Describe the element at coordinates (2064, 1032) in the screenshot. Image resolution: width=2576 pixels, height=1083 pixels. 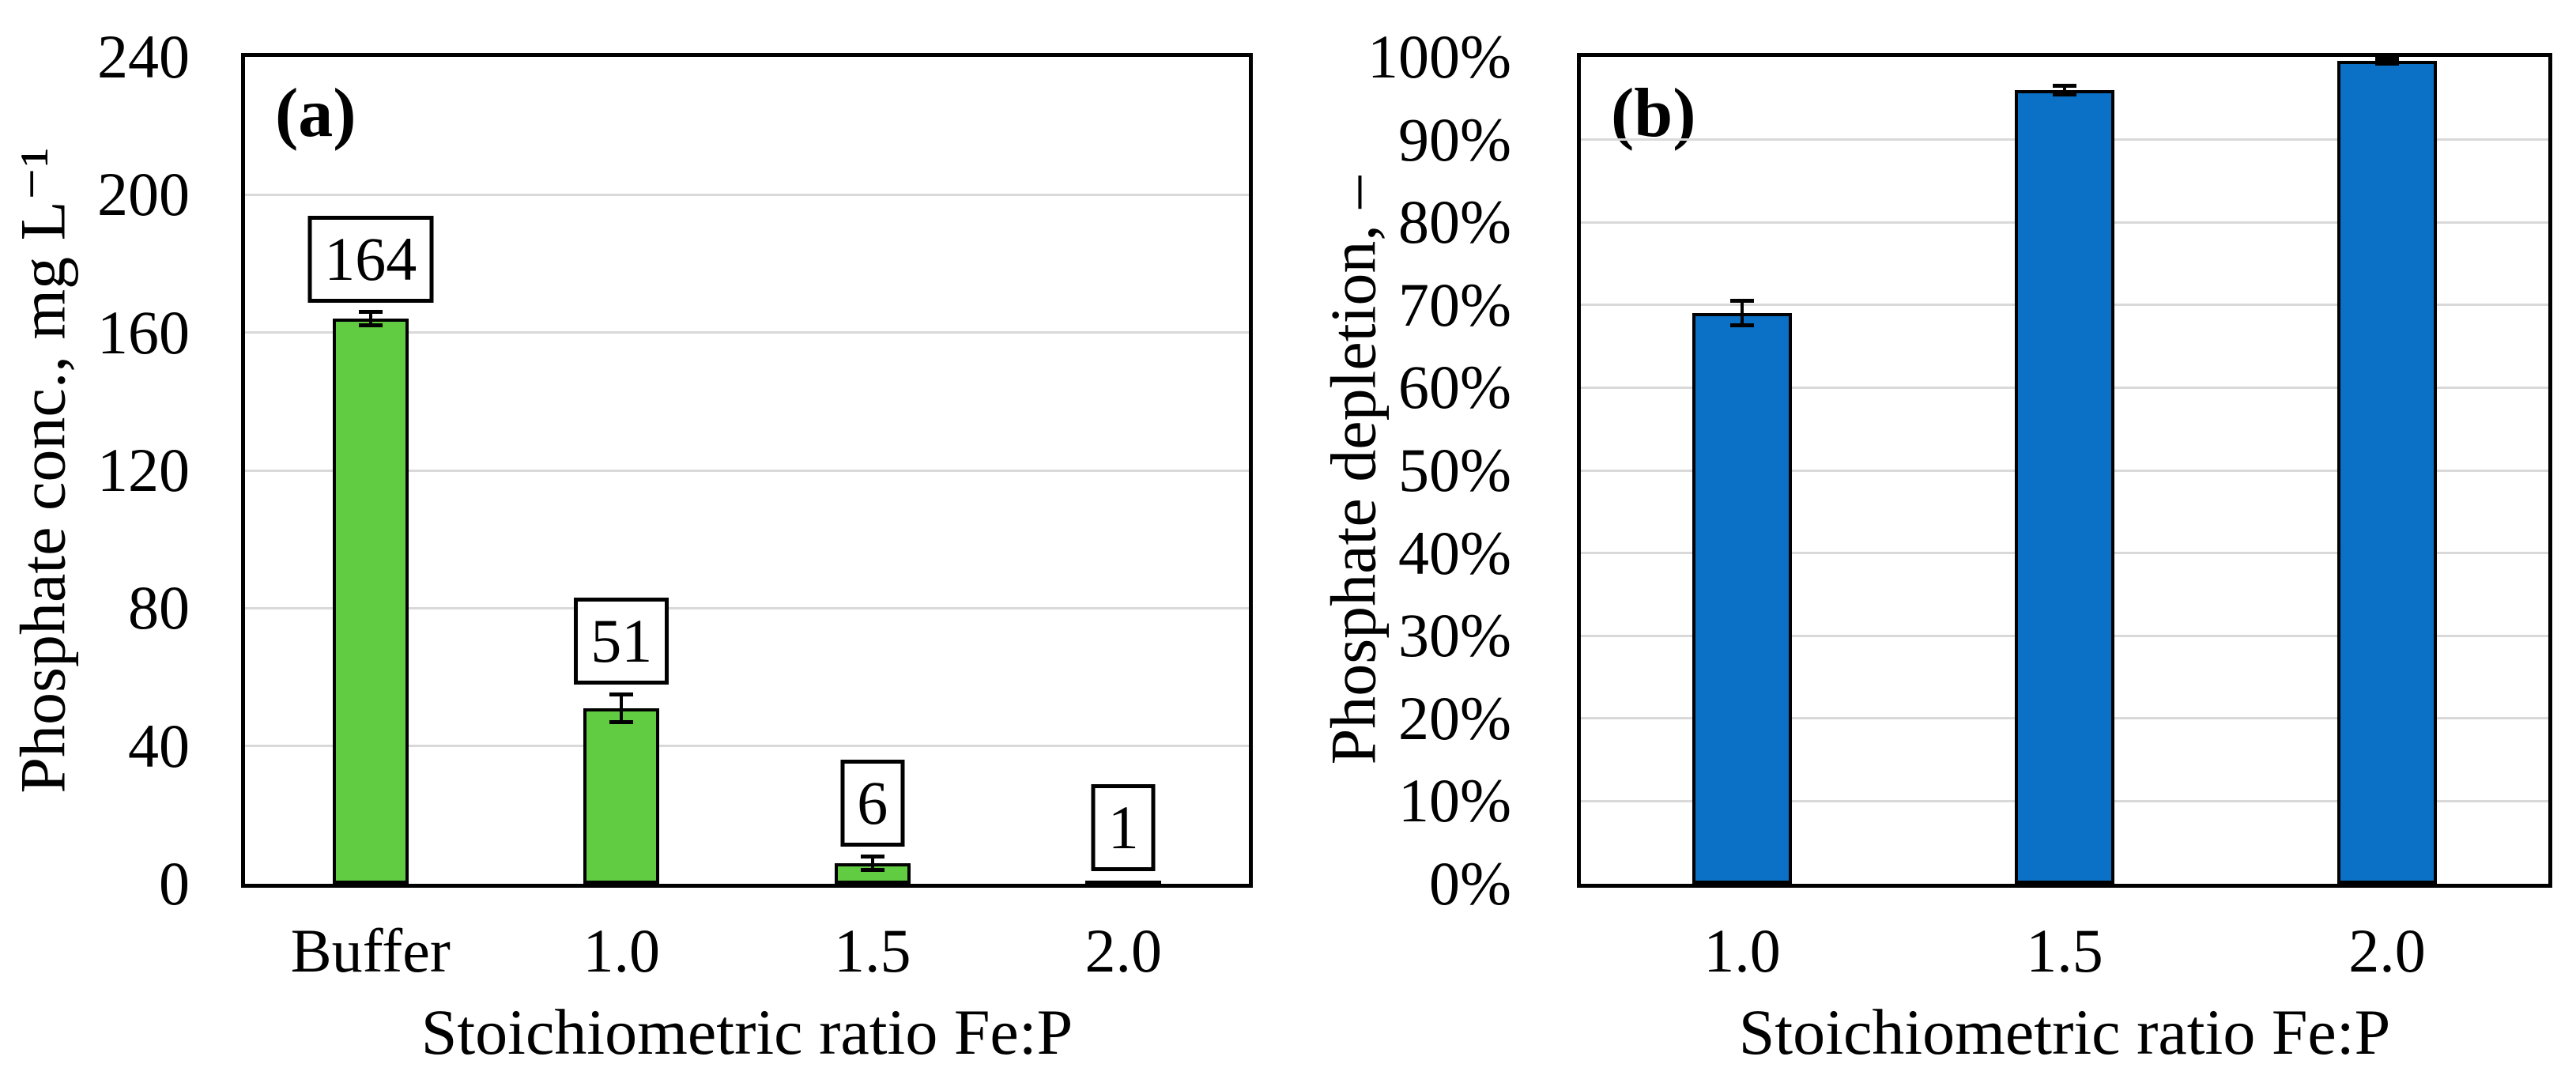
I see `x-axis-title-b: Stoichiometric ratio Fe:P` at that location.